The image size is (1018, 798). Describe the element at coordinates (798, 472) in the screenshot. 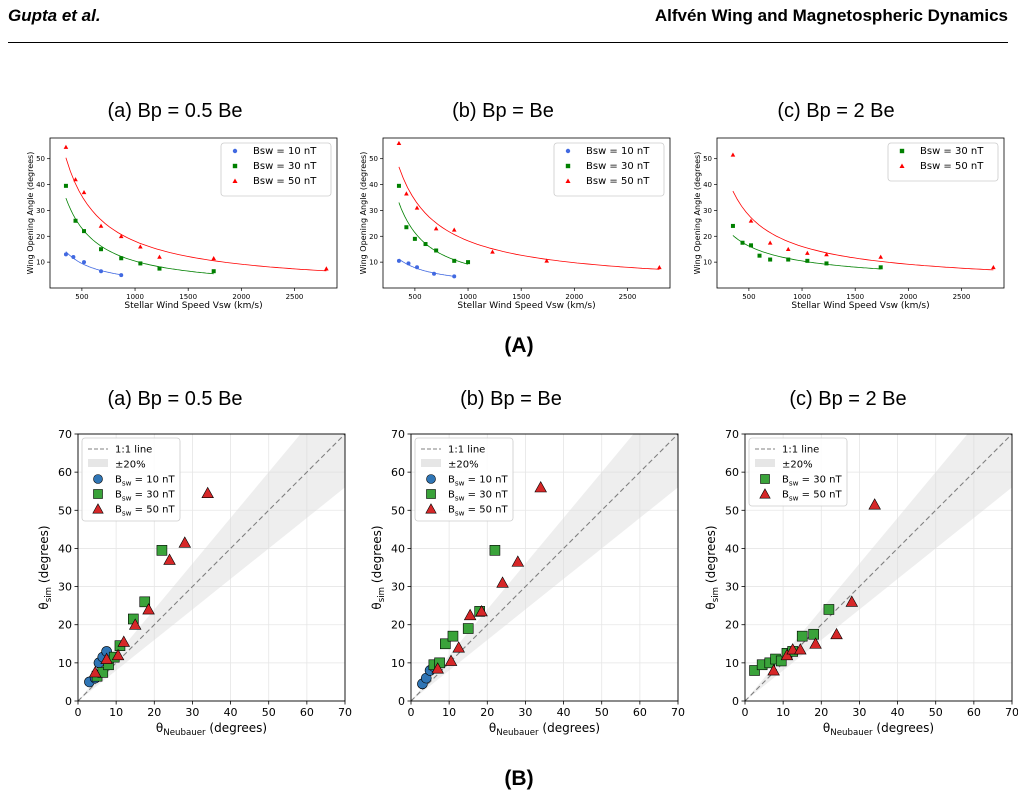

I see `legend: 1:1 line ±20% Bsw = 30 nT Bsw = 50 nT` at that location.